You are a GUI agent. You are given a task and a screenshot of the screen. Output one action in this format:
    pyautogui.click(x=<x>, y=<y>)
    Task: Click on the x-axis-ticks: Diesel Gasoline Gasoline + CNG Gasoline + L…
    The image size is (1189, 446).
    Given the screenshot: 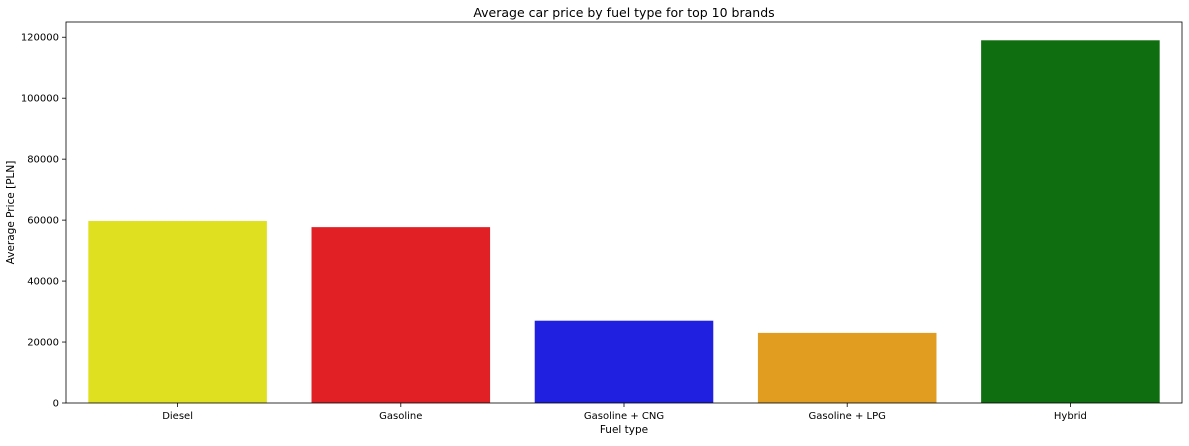 What is the action you would take?
    pyautogui.click(x=624, y=412)
    